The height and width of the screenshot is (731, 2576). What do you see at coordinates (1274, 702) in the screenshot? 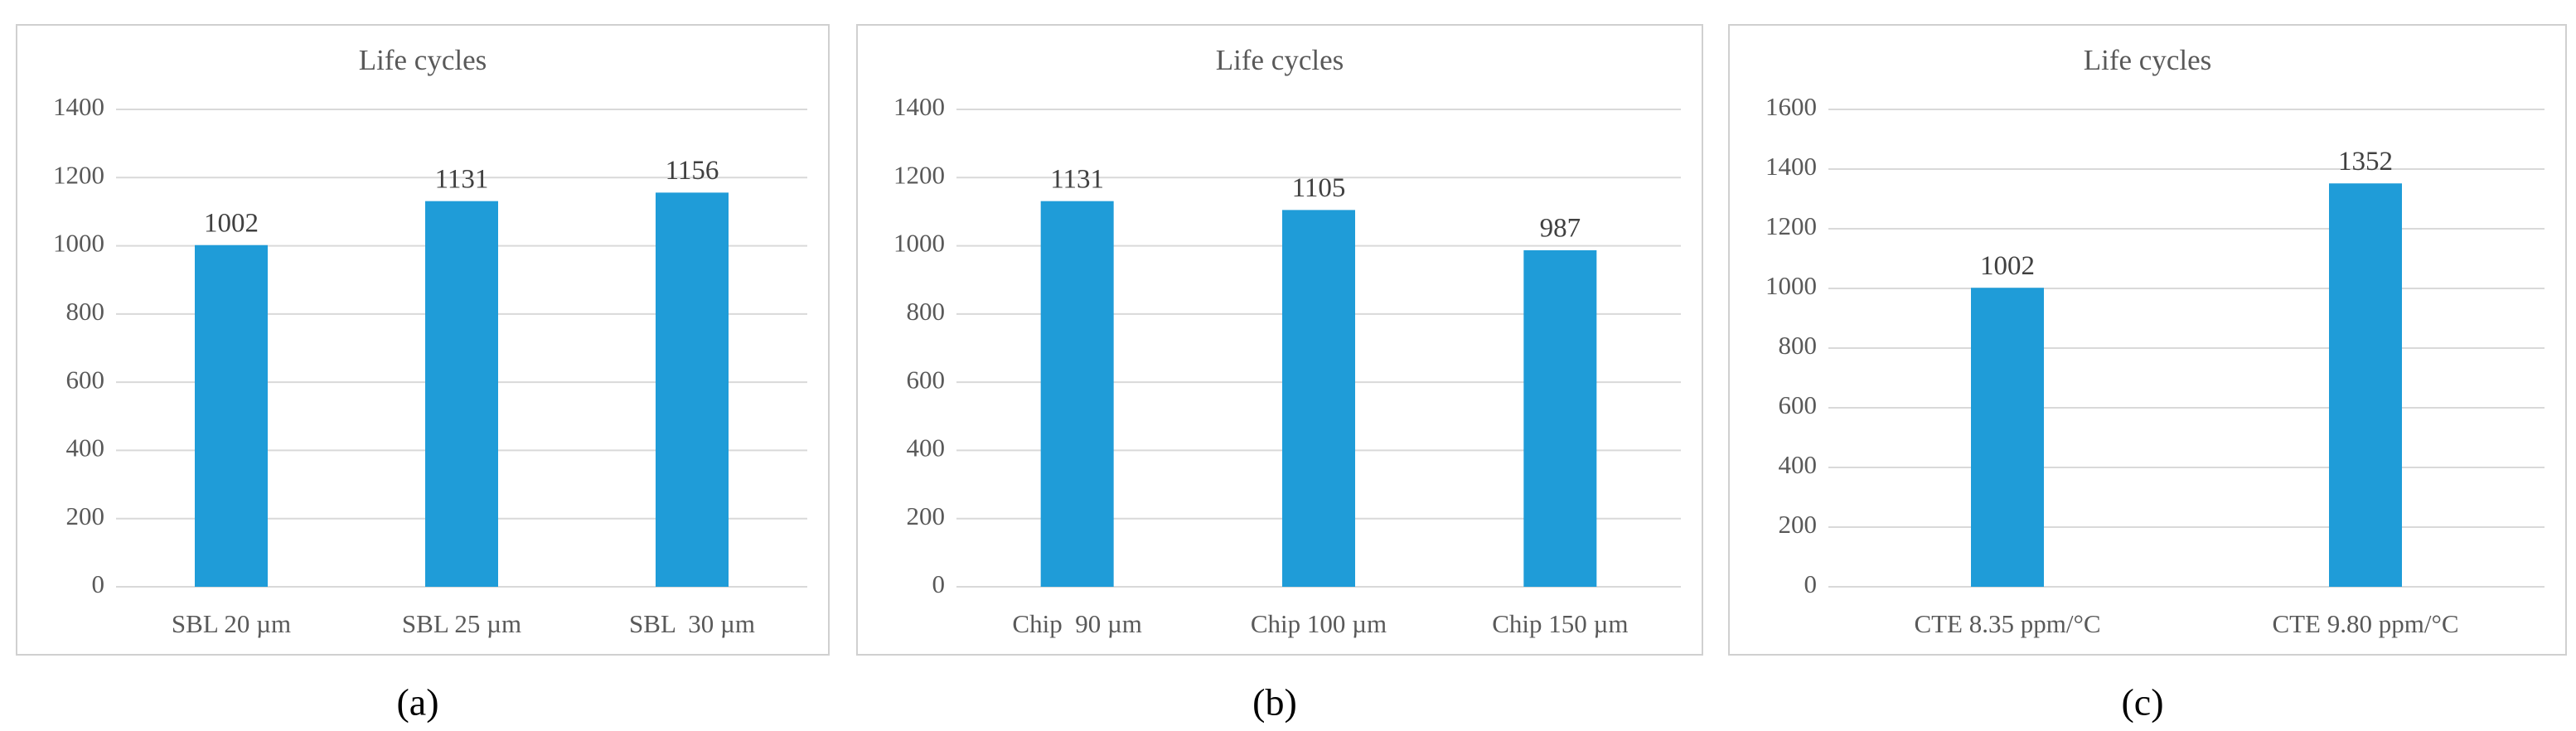
I see `panel-caption: (b)` at bounding box center [1274, 702].